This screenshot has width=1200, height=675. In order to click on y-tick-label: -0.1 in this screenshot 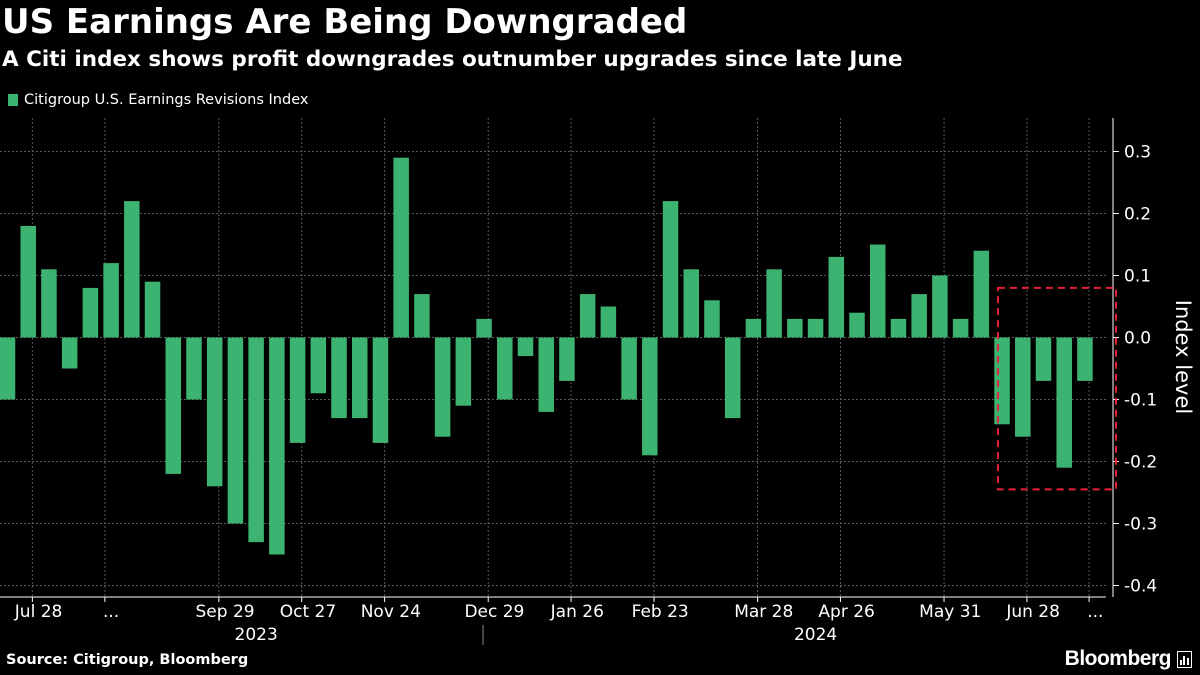, I will do `click(1140, 401)`.